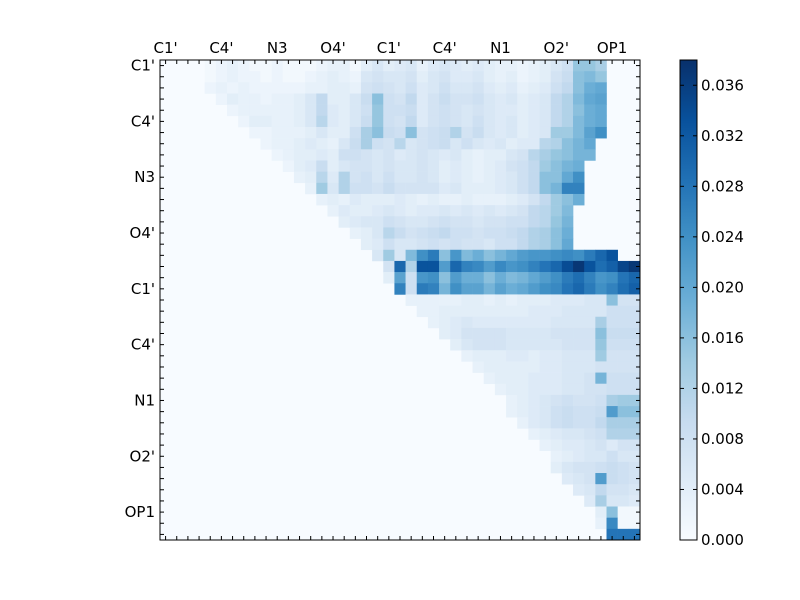 The width and height of the screenshot is (800, 600). I want to click on x-tick-labels: C1' C4' N3 O4' C1' C4' N1 O2' OP1, so click(391, 48).